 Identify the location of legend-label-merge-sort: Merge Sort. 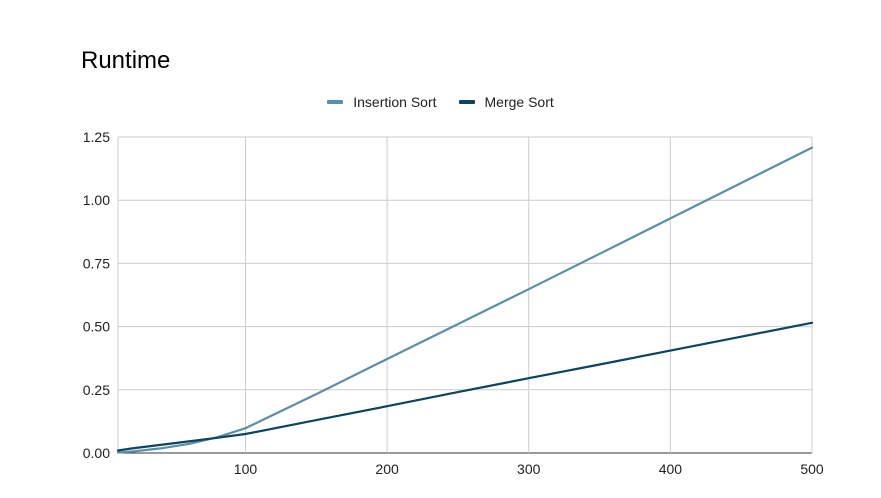
(519, 102).